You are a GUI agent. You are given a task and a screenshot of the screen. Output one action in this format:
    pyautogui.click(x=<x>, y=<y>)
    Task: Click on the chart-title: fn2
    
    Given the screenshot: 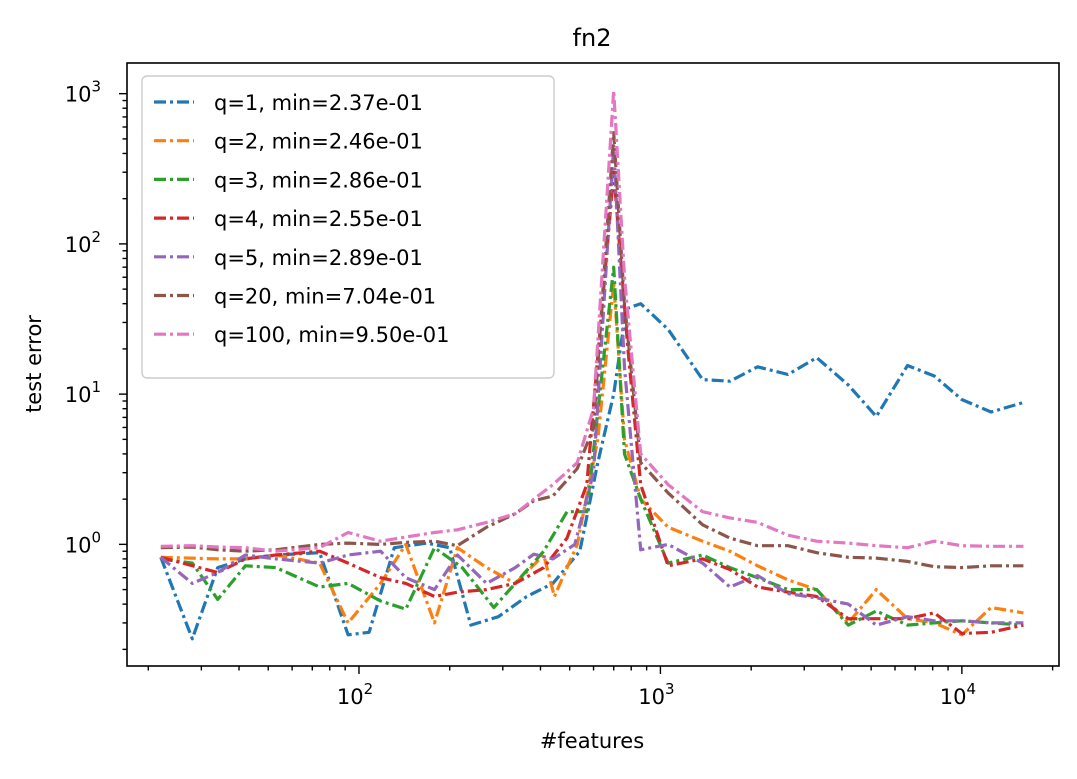 What is the action you would take?
    pyautogui.click(x=592, y=38)
    